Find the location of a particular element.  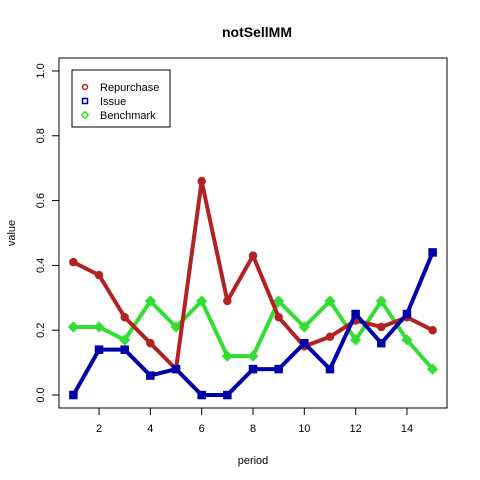

legend-label-repurchase: Repurchase is located at coordinates (129, 88).